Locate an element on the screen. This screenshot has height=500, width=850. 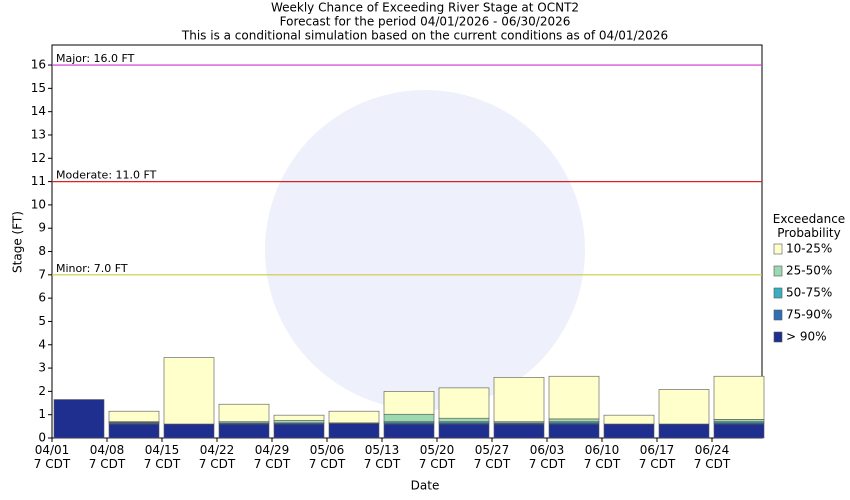
x-tick-label: 04/01 7 CDT is located at coordinates (52, 457).